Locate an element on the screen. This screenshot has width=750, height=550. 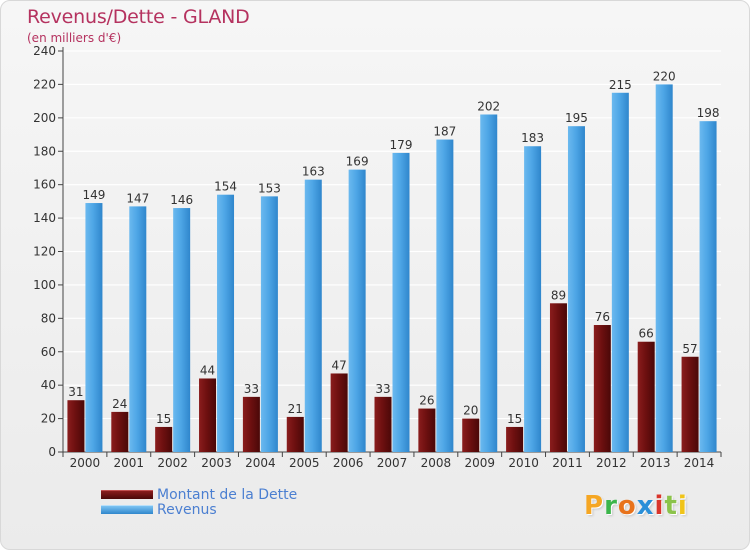
legend-item-debt: Montant de la Dette is located at coordinates (199, 494).